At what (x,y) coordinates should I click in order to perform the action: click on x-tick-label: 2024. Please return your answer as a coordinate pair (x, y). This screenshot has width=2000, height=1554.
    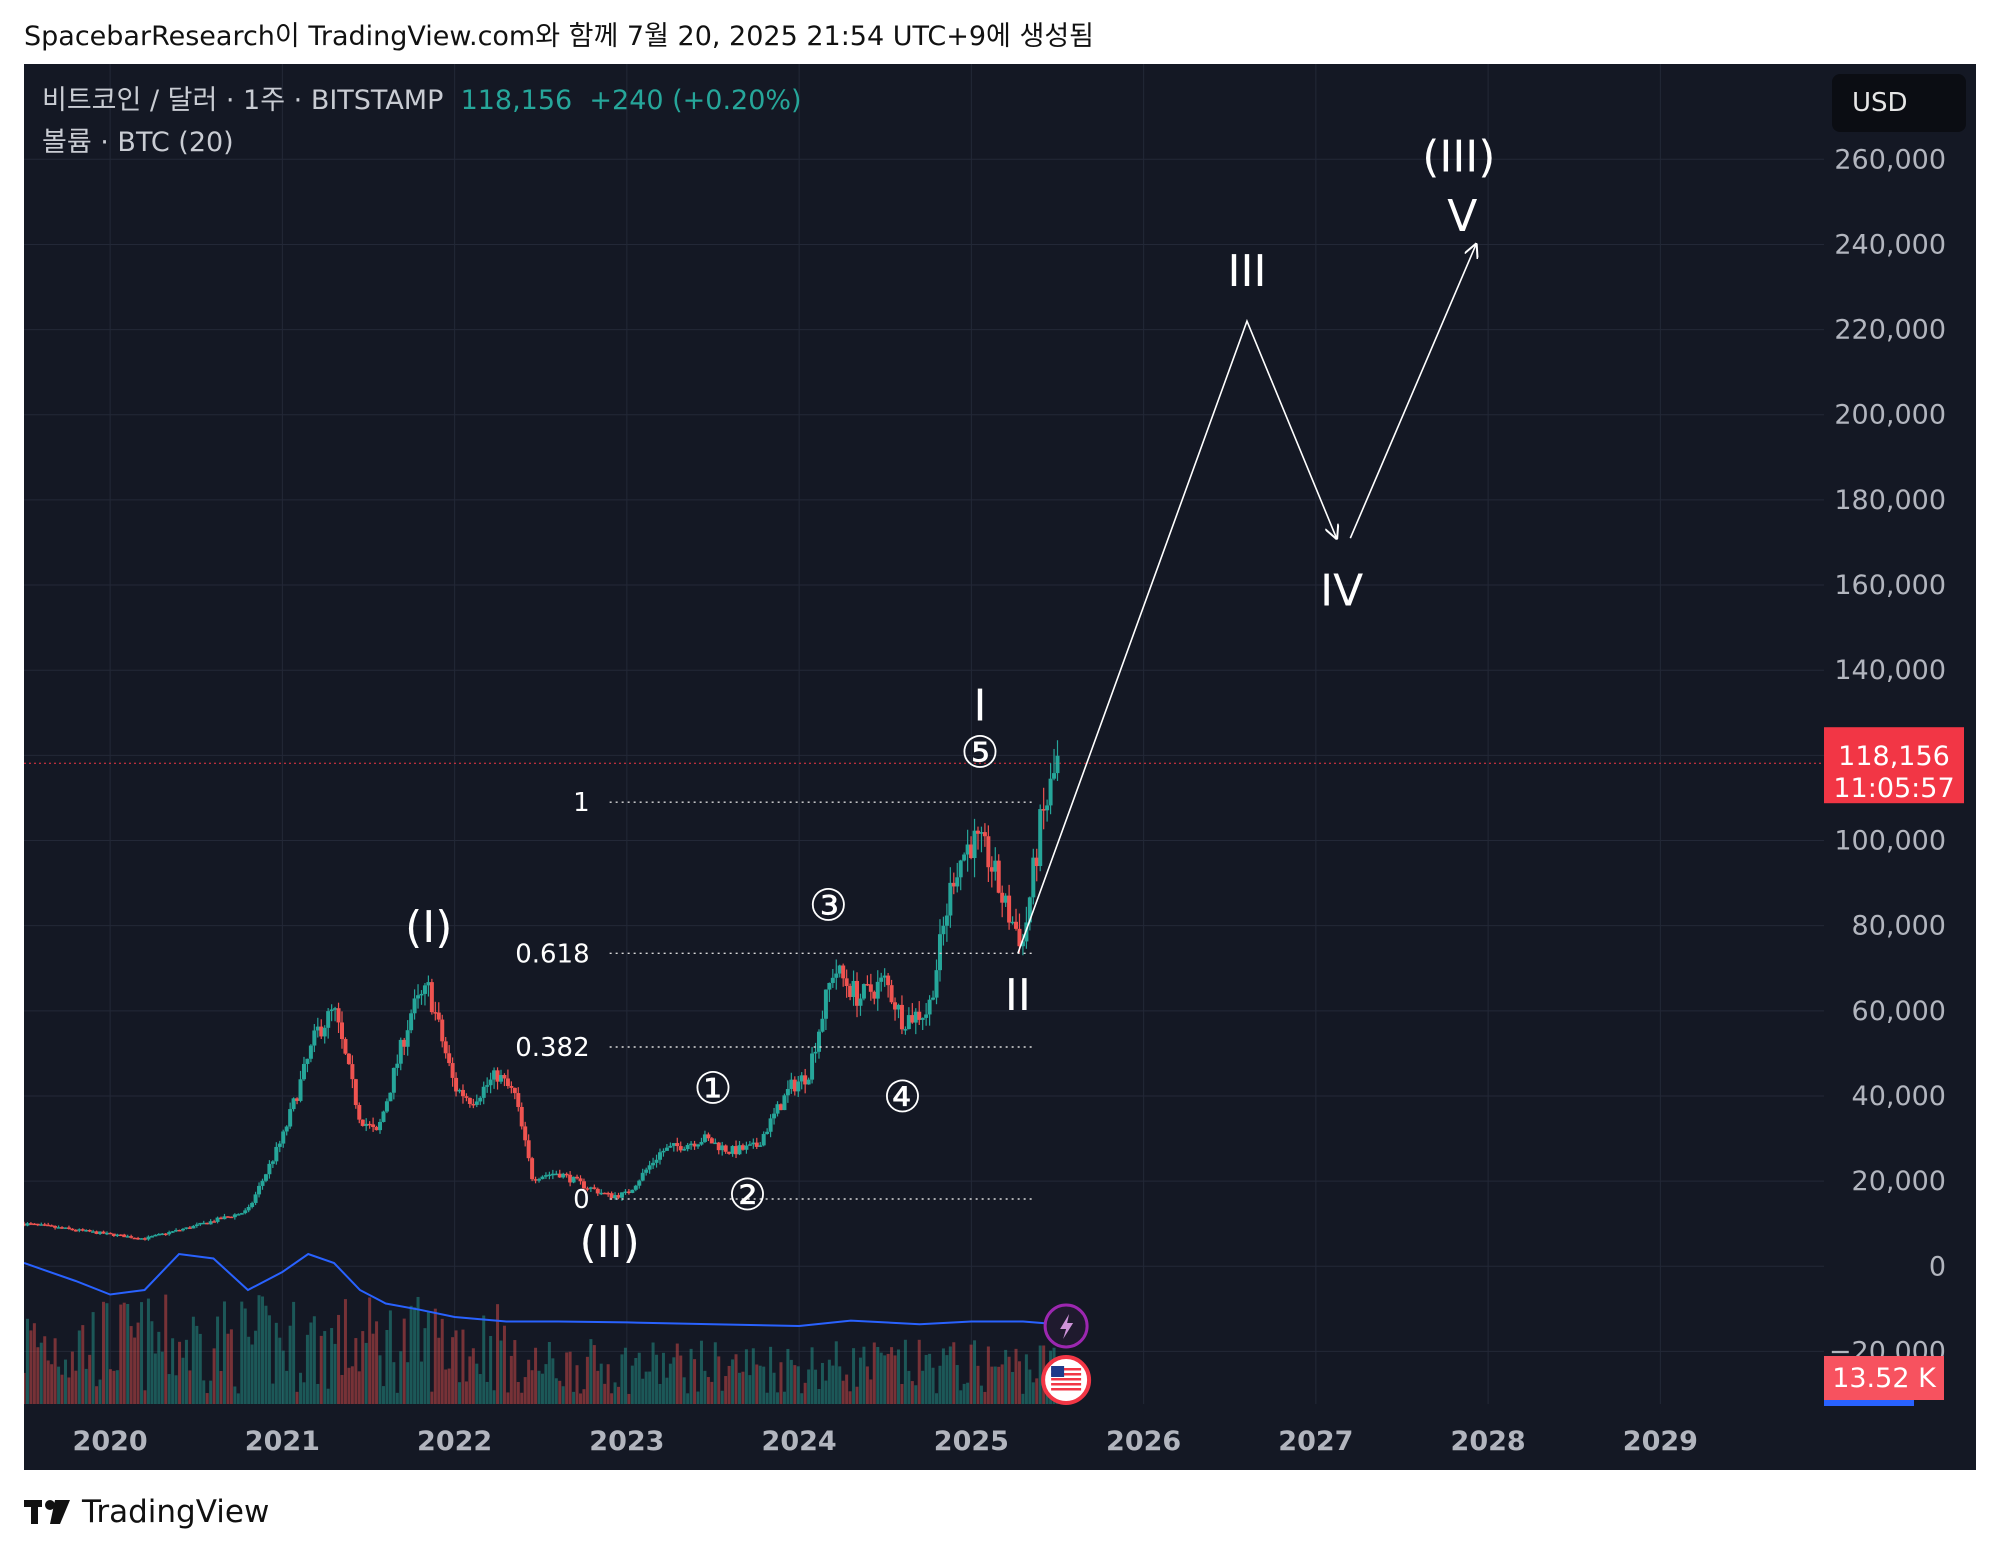
    Looking at the image, I should click on (799, 1441).